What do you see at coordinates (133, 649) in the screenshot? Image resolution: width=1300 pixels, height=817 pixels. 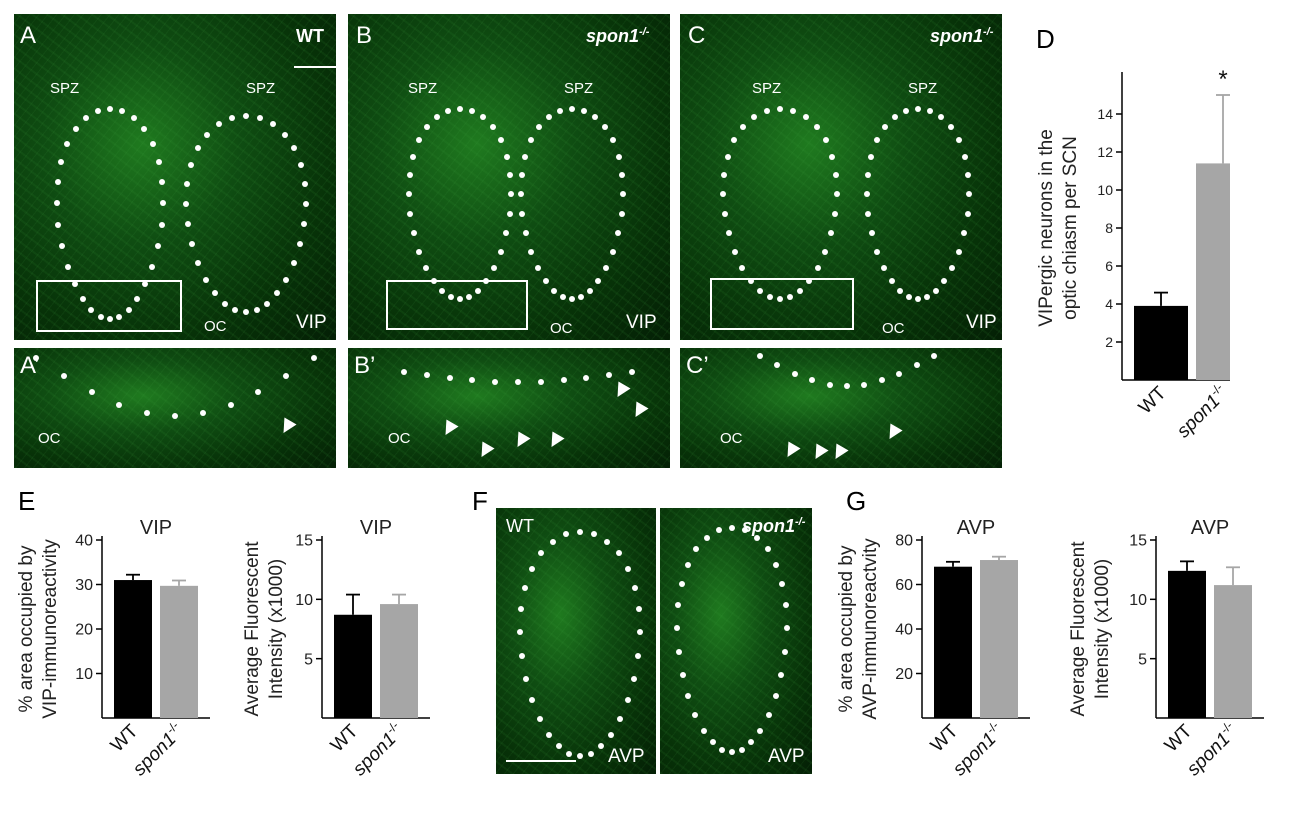 I see `bar-wt` at bounding box center [133, 649].